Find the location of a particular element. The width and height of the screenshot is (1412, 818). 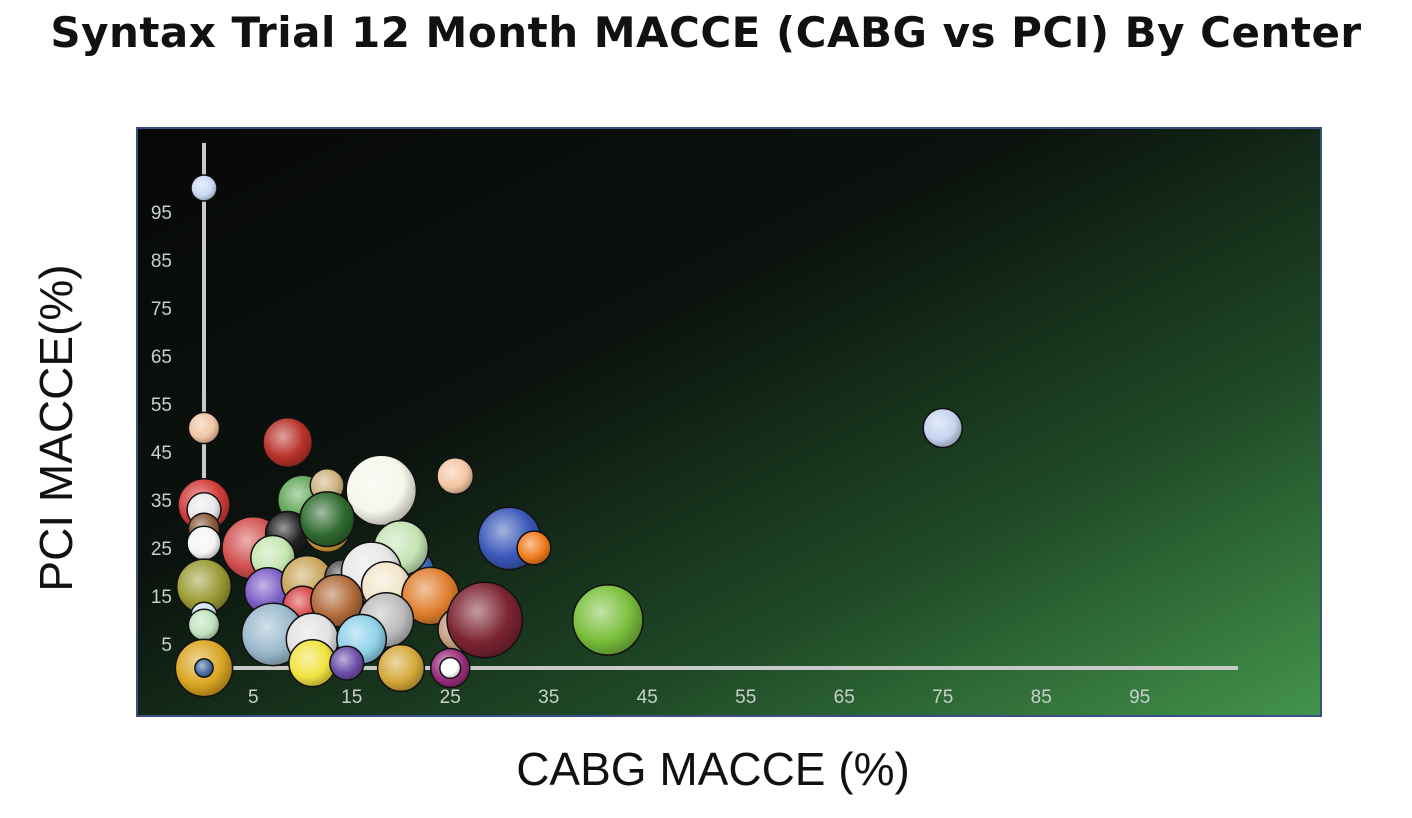

y-tick-label: 85 is located at coordinates (161, 261).